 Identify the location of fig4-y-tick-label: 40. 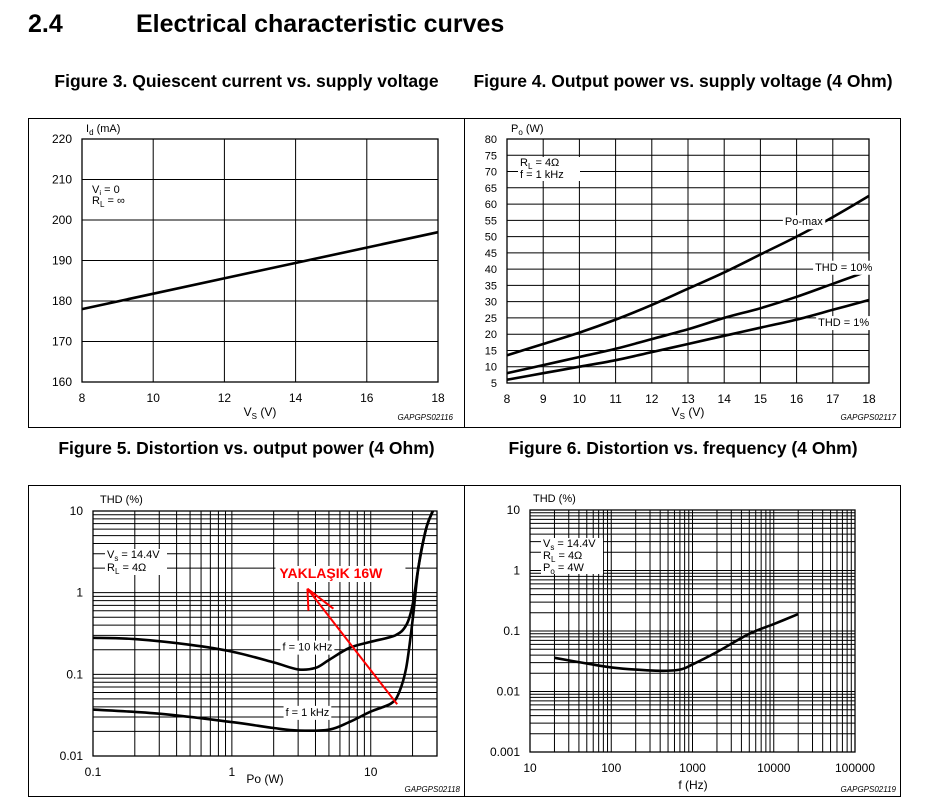
(491, 270).